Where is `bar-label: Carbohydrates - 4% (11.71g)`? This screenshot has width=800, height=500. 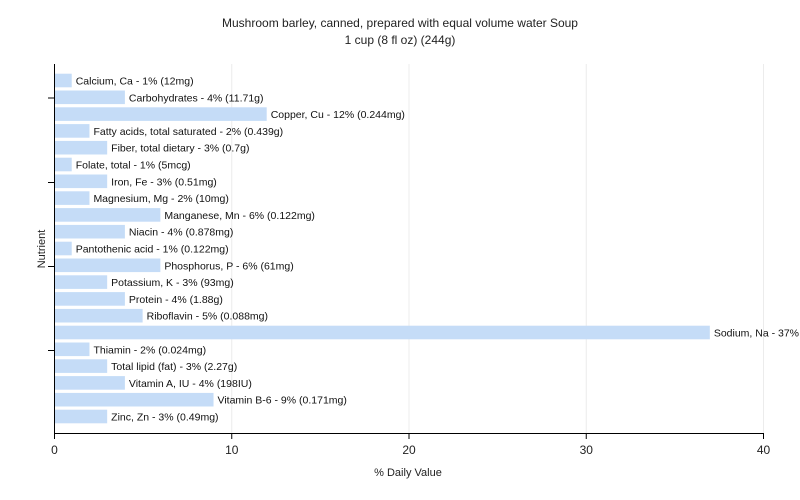 bar-label: Carbohydrates - 4% (11.71g) is located at coordinates (196, 98).